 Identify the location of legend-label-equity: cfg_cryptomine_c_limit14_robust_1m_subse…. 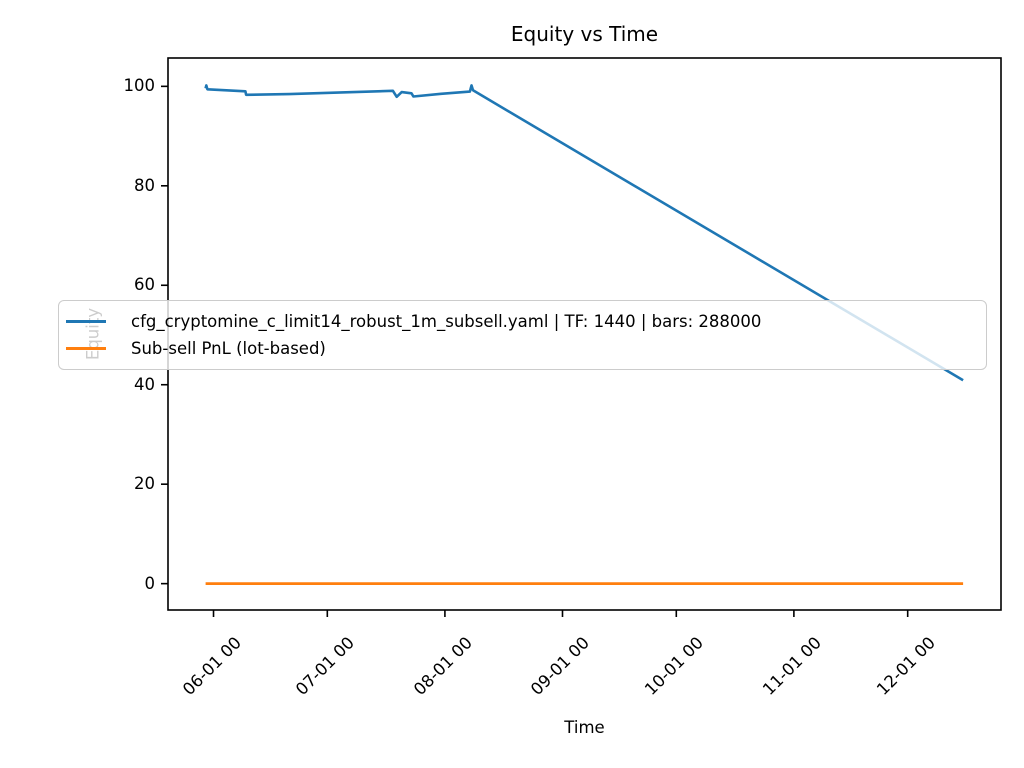
(446, 321).